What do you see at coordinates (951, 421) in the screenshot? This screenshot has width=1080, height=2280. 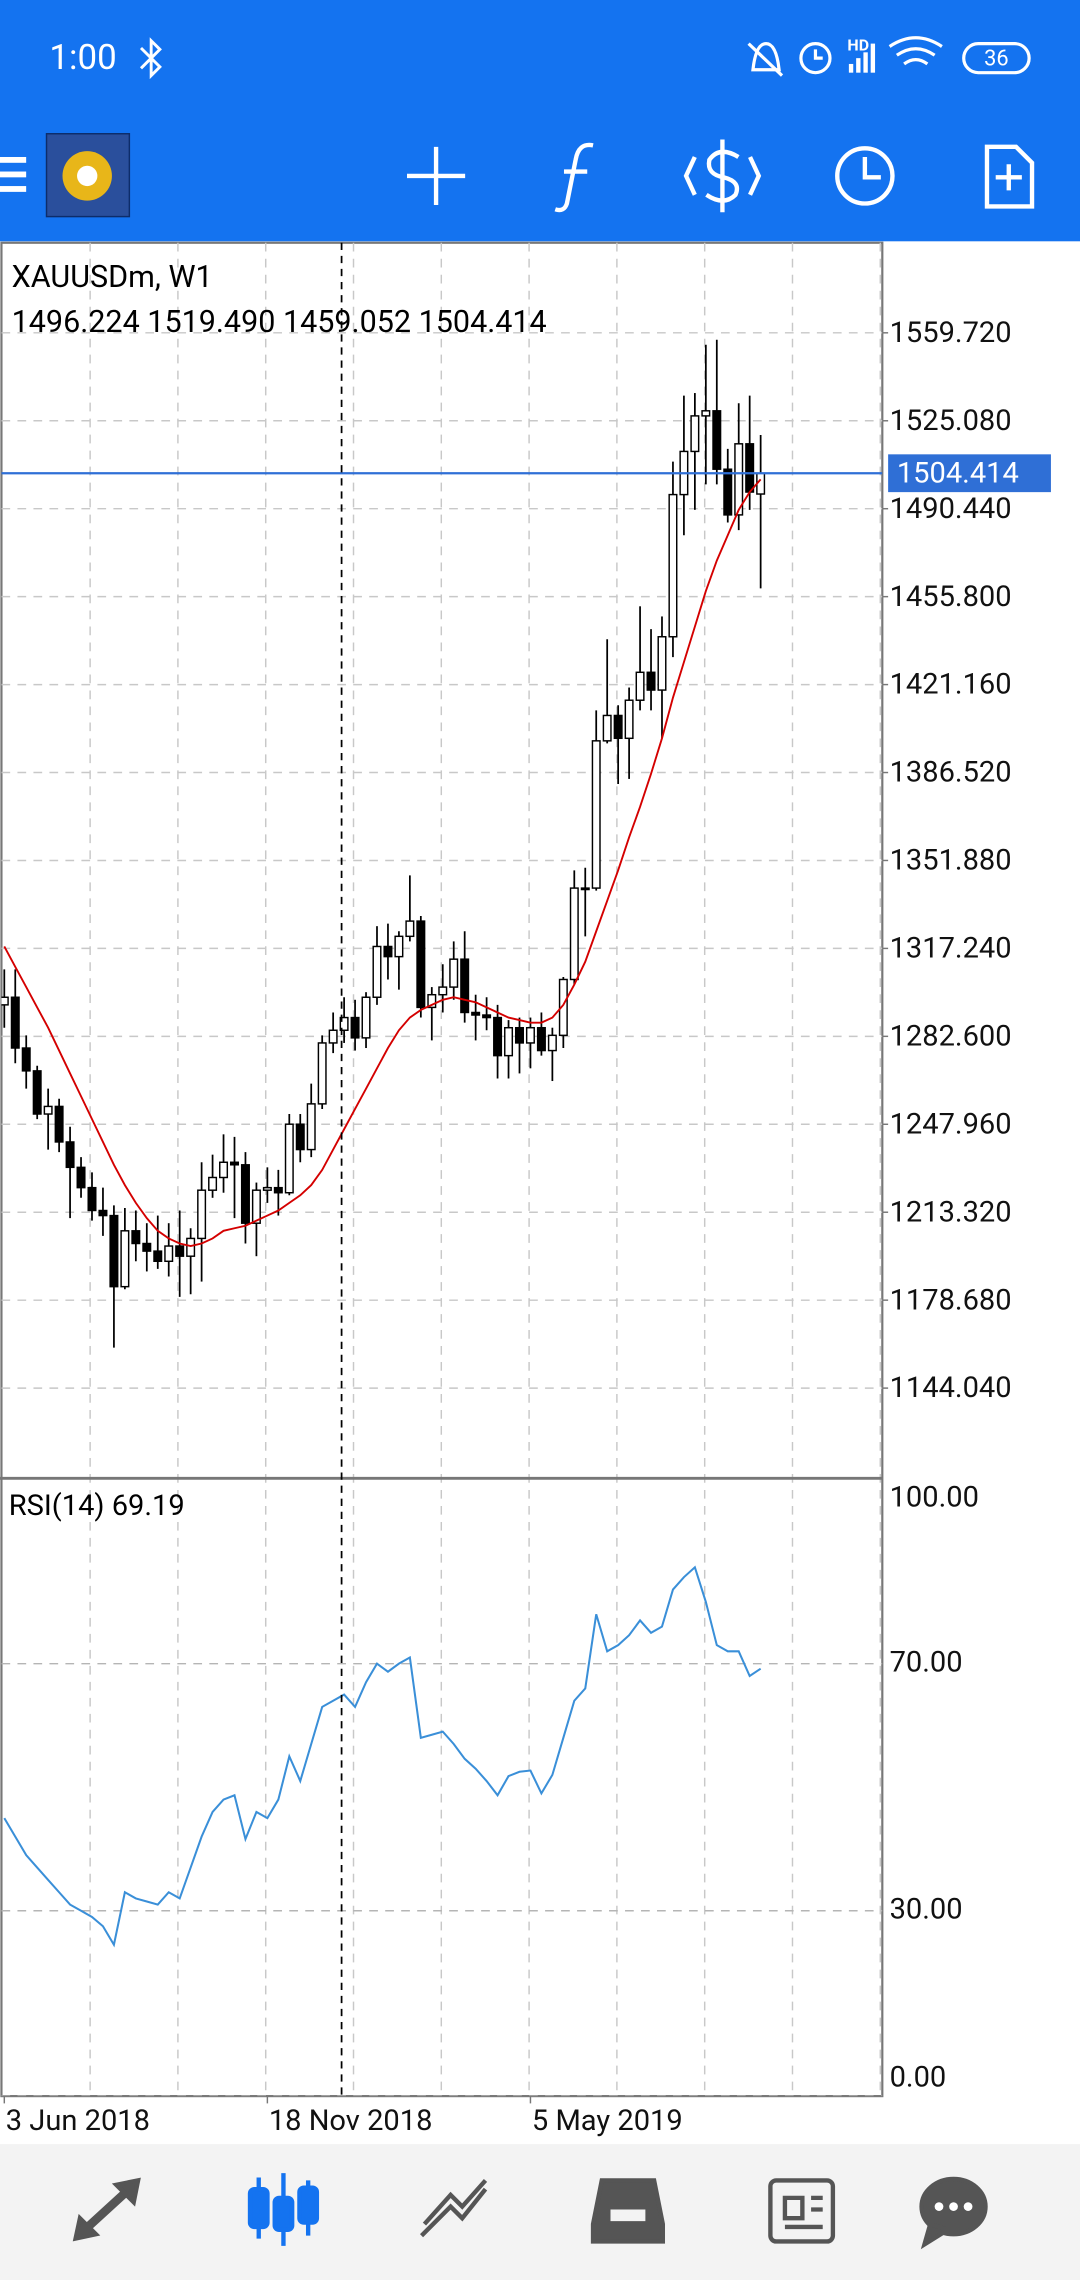 I see `y-tick-label: 1525.080` at bounding box center [951, 421].